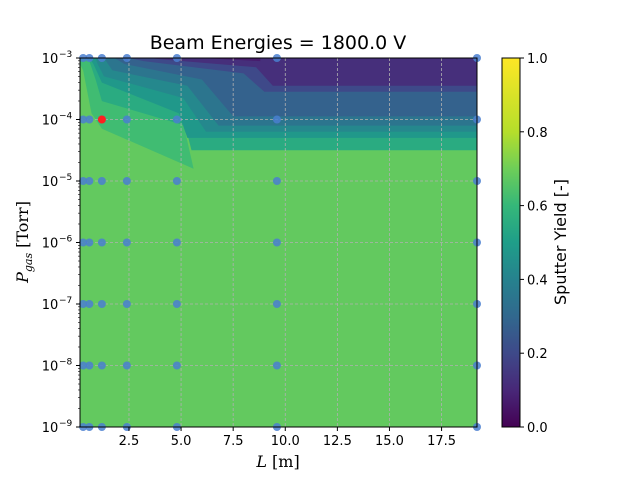 The height and width of the screenshot is (480, 640). What do you see at coordinates (65, 55) in the screenshot?
I see `y-tick-exponent: −3` at bounding box center [65, 55].